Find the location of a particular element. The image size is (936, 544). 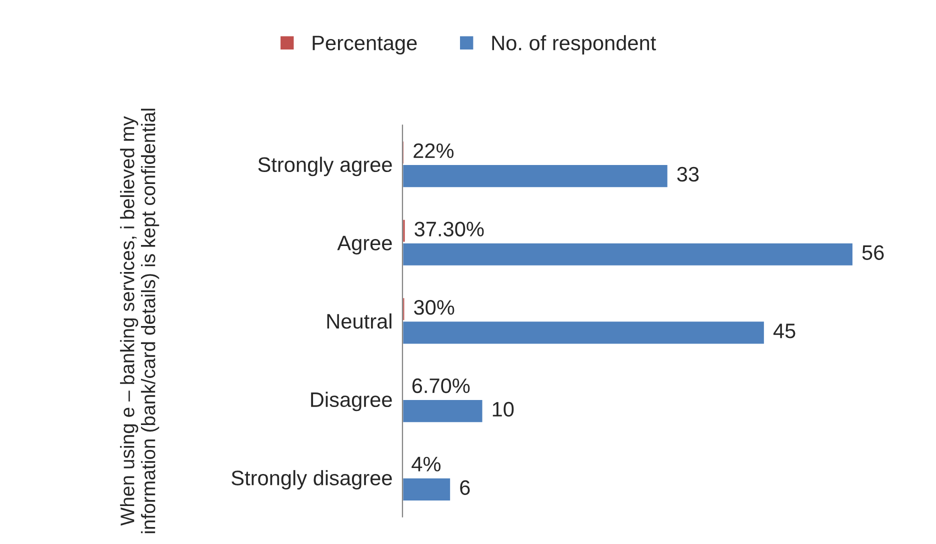

y-tick-label: Neutral is located at coordinates (359, 321).